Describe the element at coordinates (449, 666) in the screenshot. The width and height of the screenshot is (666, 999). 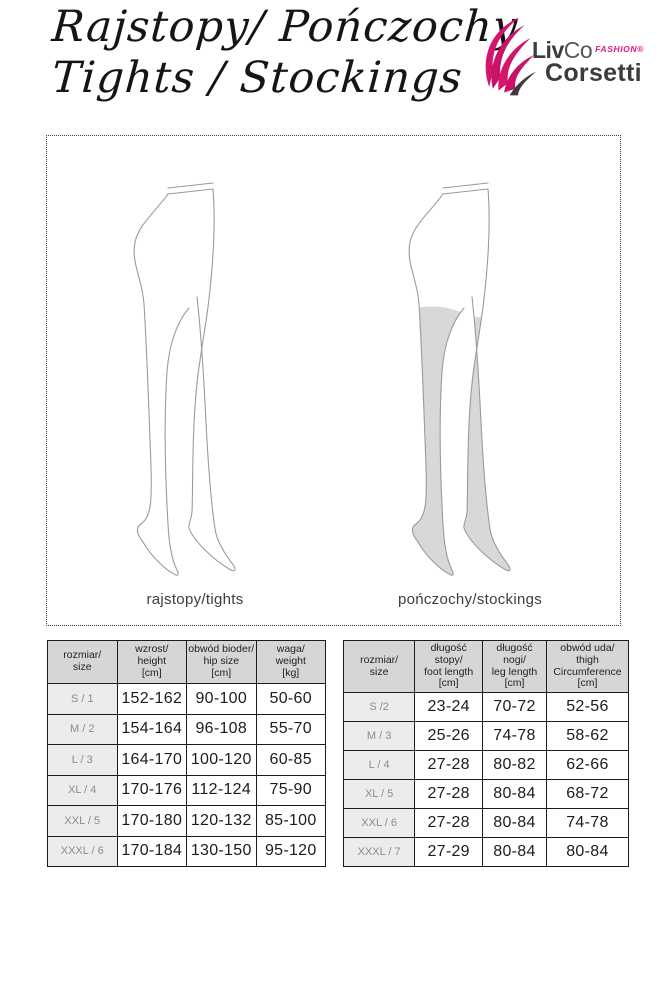
I see `header-cell: długość stopy/ foot length [cm]` at that location.